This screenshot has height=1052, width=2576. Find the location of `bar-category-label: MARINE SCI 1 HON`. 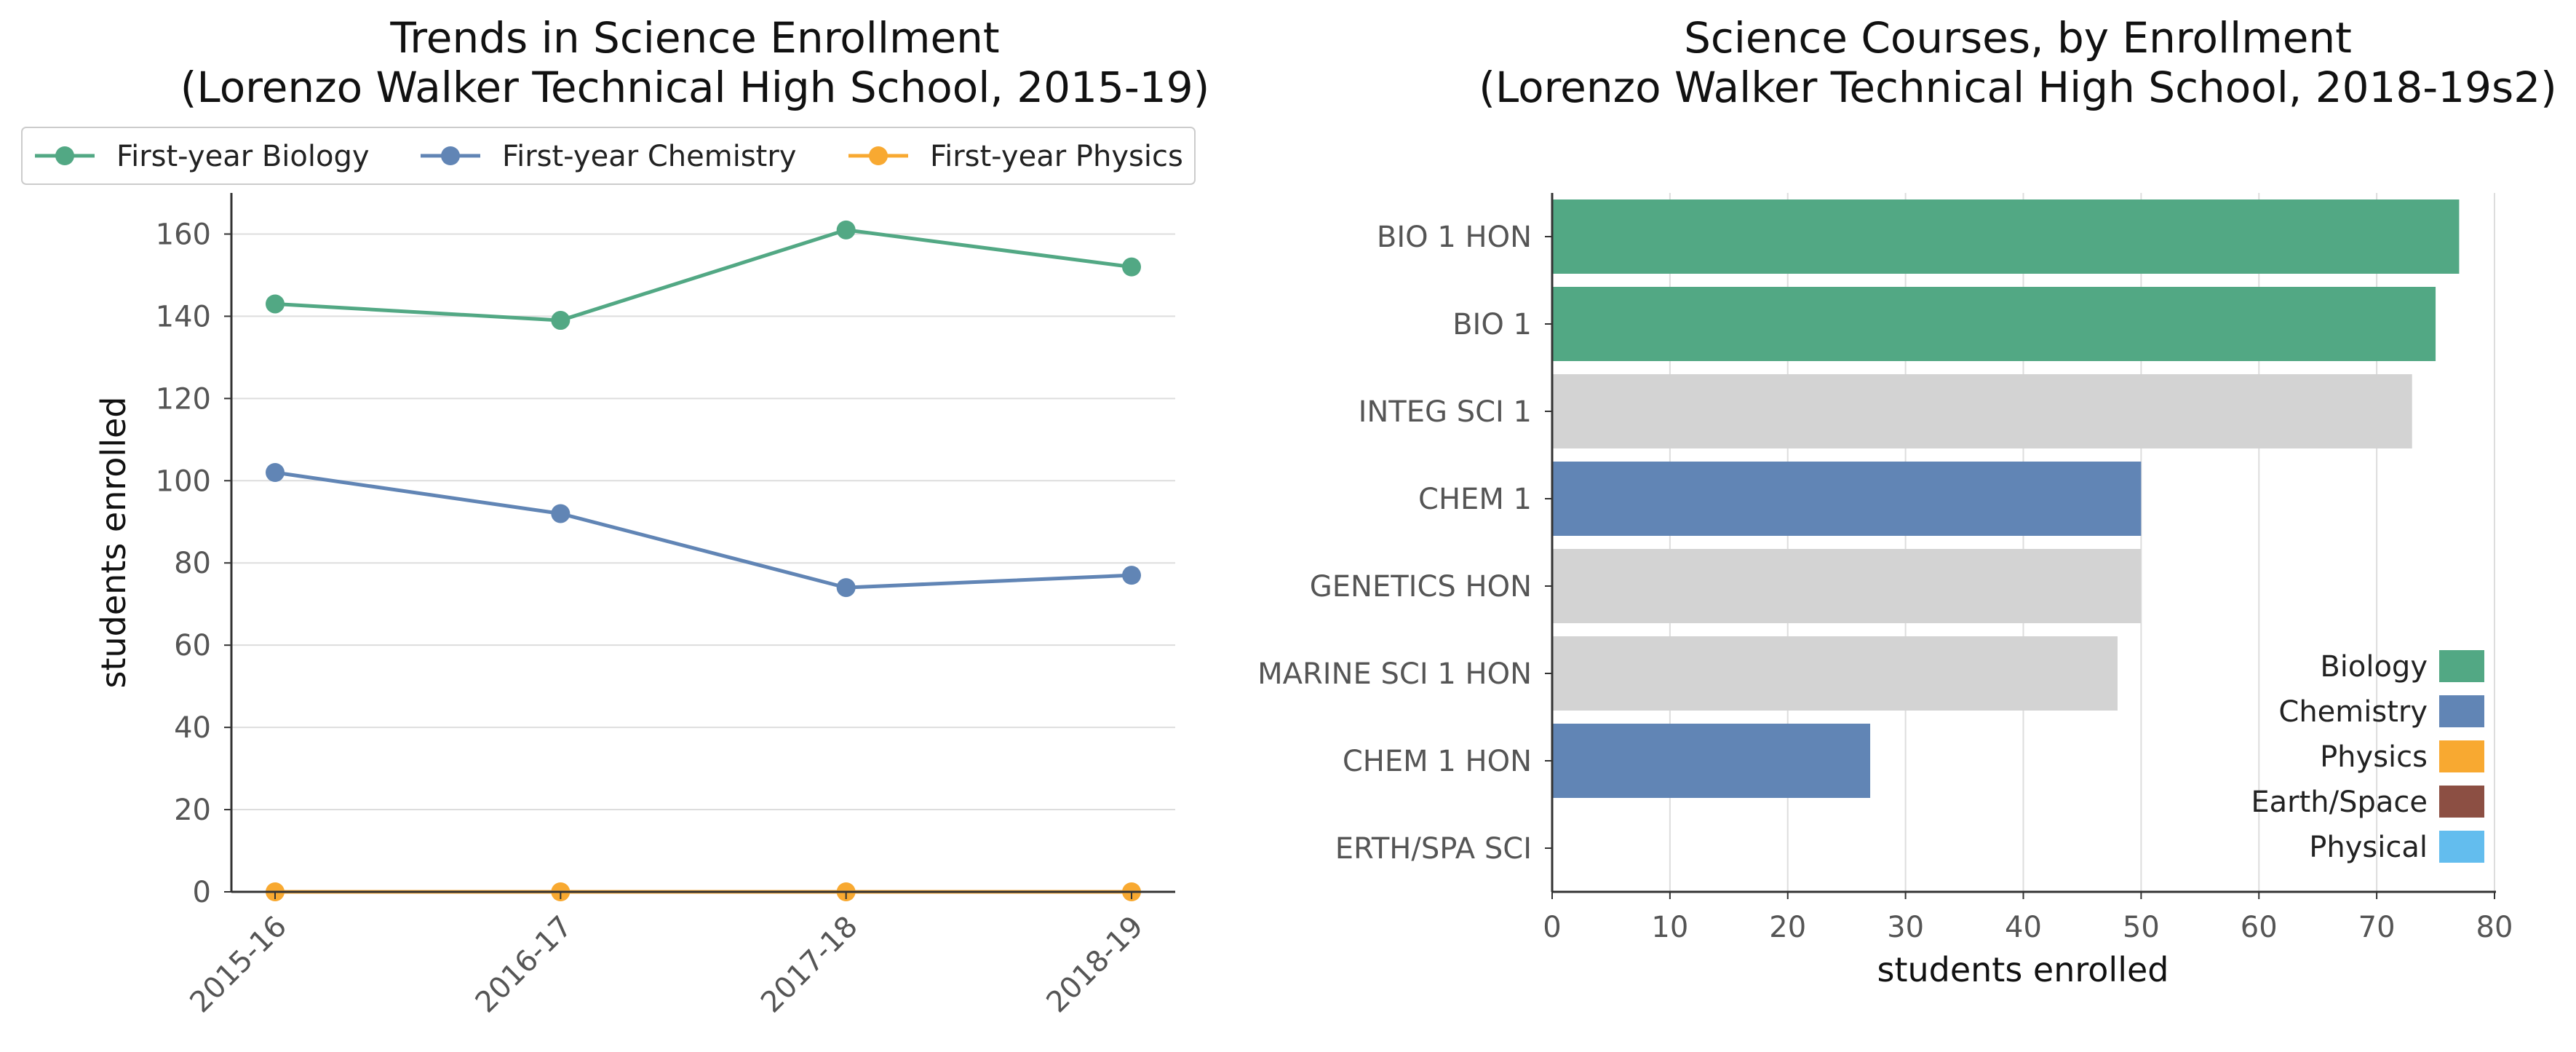

bar-category-label: MARINE SCI 1 HON is located at coordinates (1394, 674).